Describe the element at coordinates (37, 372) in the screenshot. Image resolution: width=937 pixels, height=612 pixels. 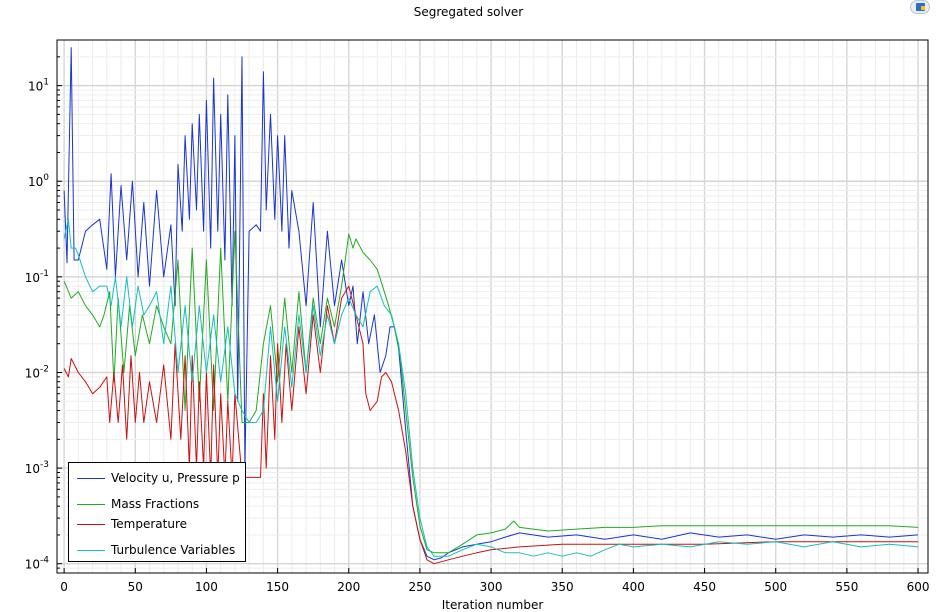
I see `y-tick-label: 10⁻²` at that location.